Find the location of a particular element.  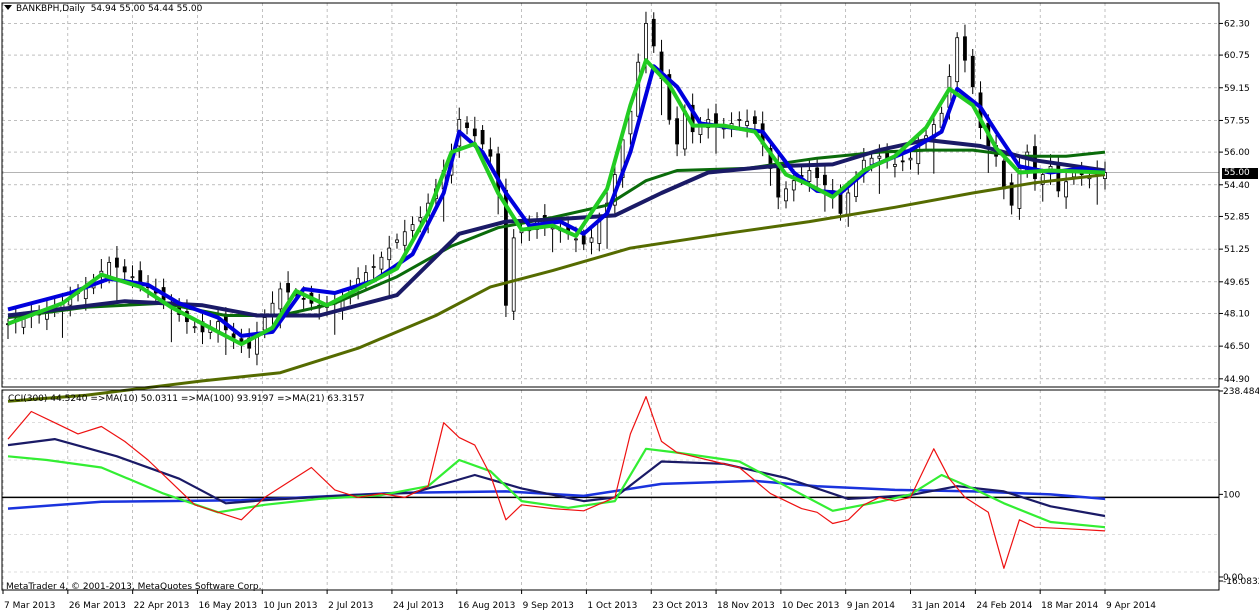

date-tick-label: 16 May 2013 is located at coordinates (227, 606).